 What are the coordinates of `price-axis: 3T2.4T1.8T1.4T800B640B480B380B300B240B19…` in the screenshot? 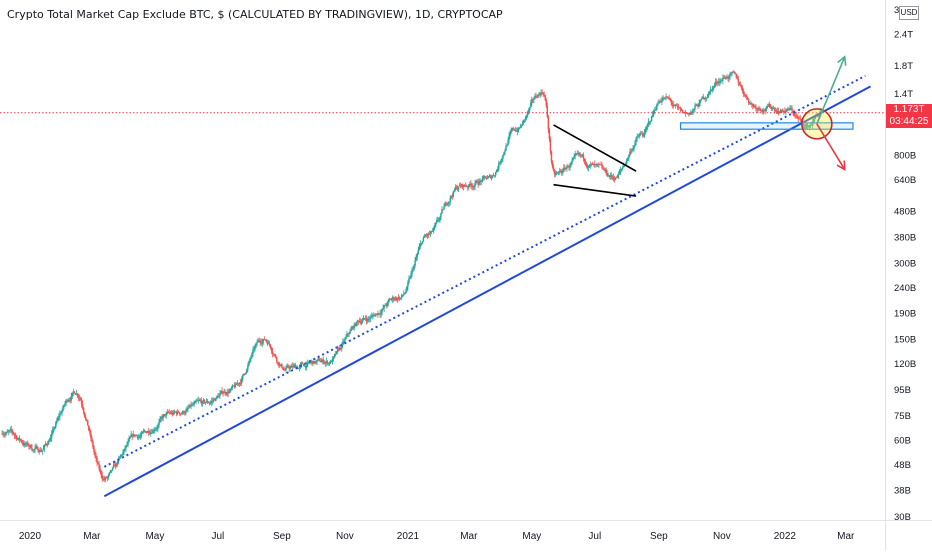 It's located at (908, 261).